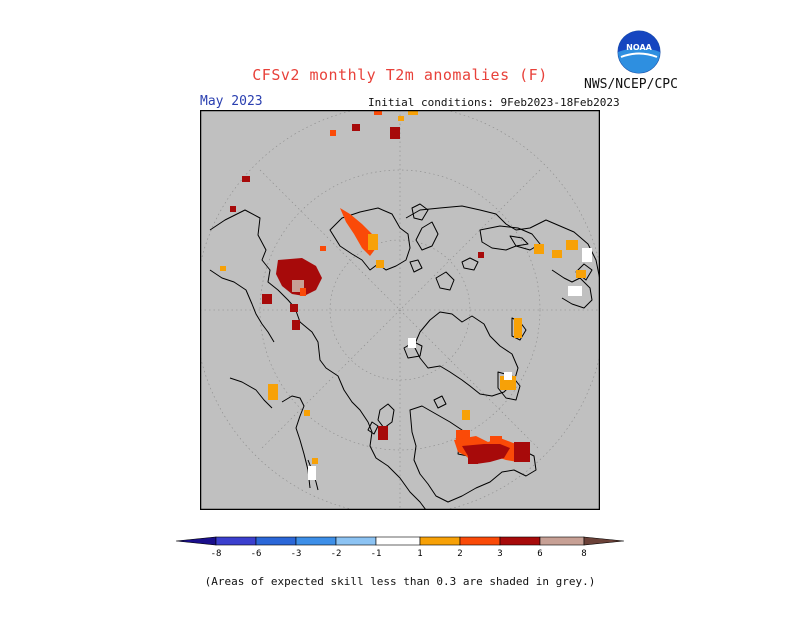 This screenshot has height=618, width=800. What do you see at coordinates (583, 554) in the screenshot?
I see `legend-tick-label: 8` at bounding box center [583, 554].